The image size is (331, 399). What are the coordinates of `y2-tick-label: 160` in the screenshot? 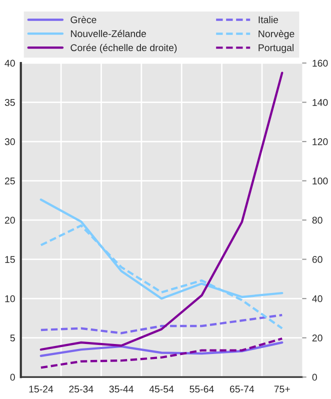 It's located at (320, 63).